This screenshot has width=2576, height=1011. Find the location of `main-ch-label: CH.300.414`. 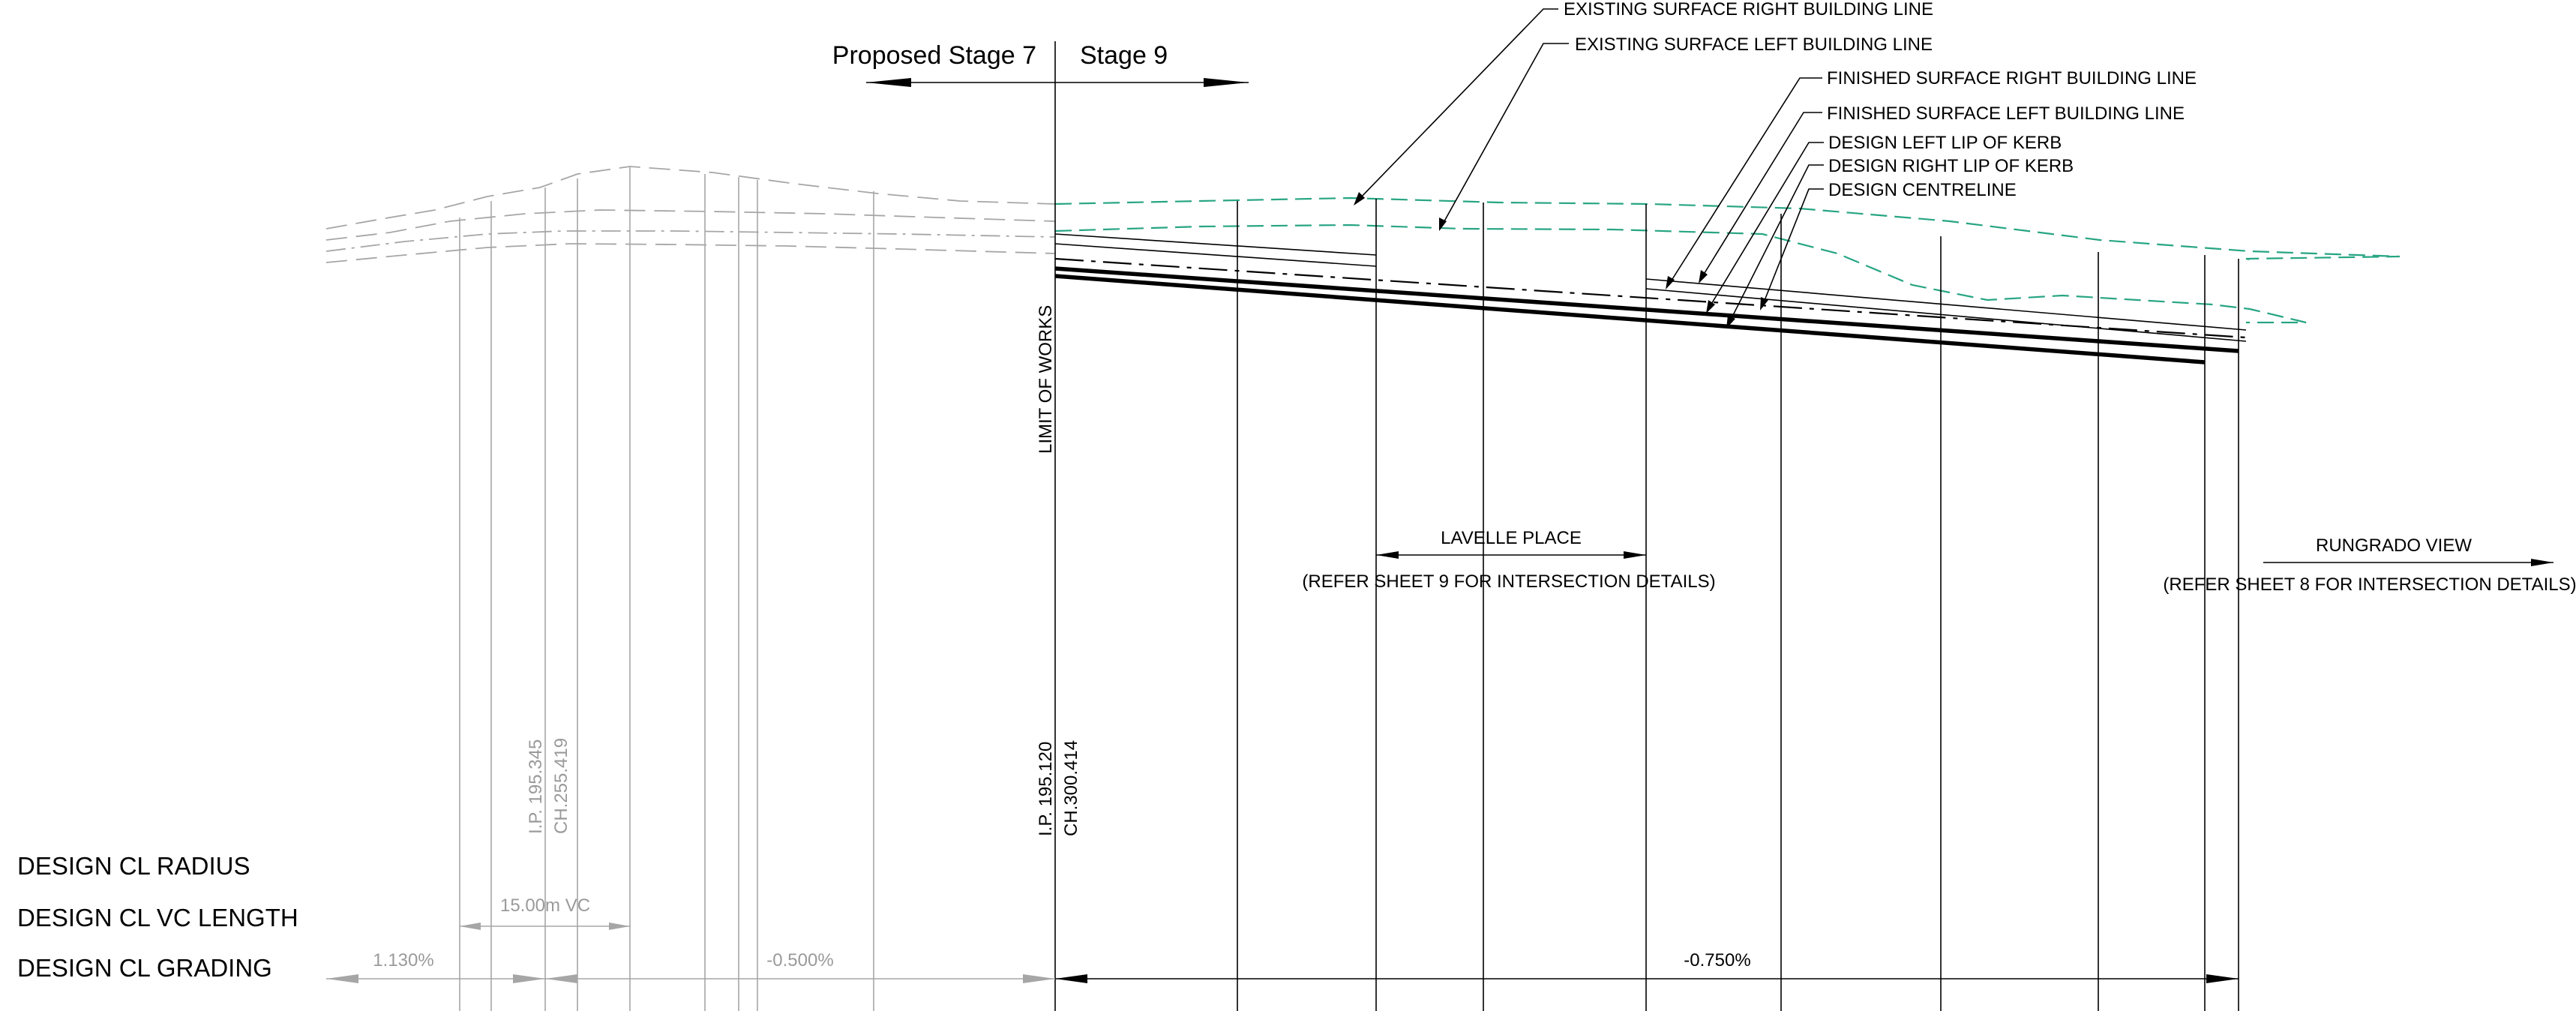

main-ch-label: CH.300.414 is located at coordinates (1071, 788).